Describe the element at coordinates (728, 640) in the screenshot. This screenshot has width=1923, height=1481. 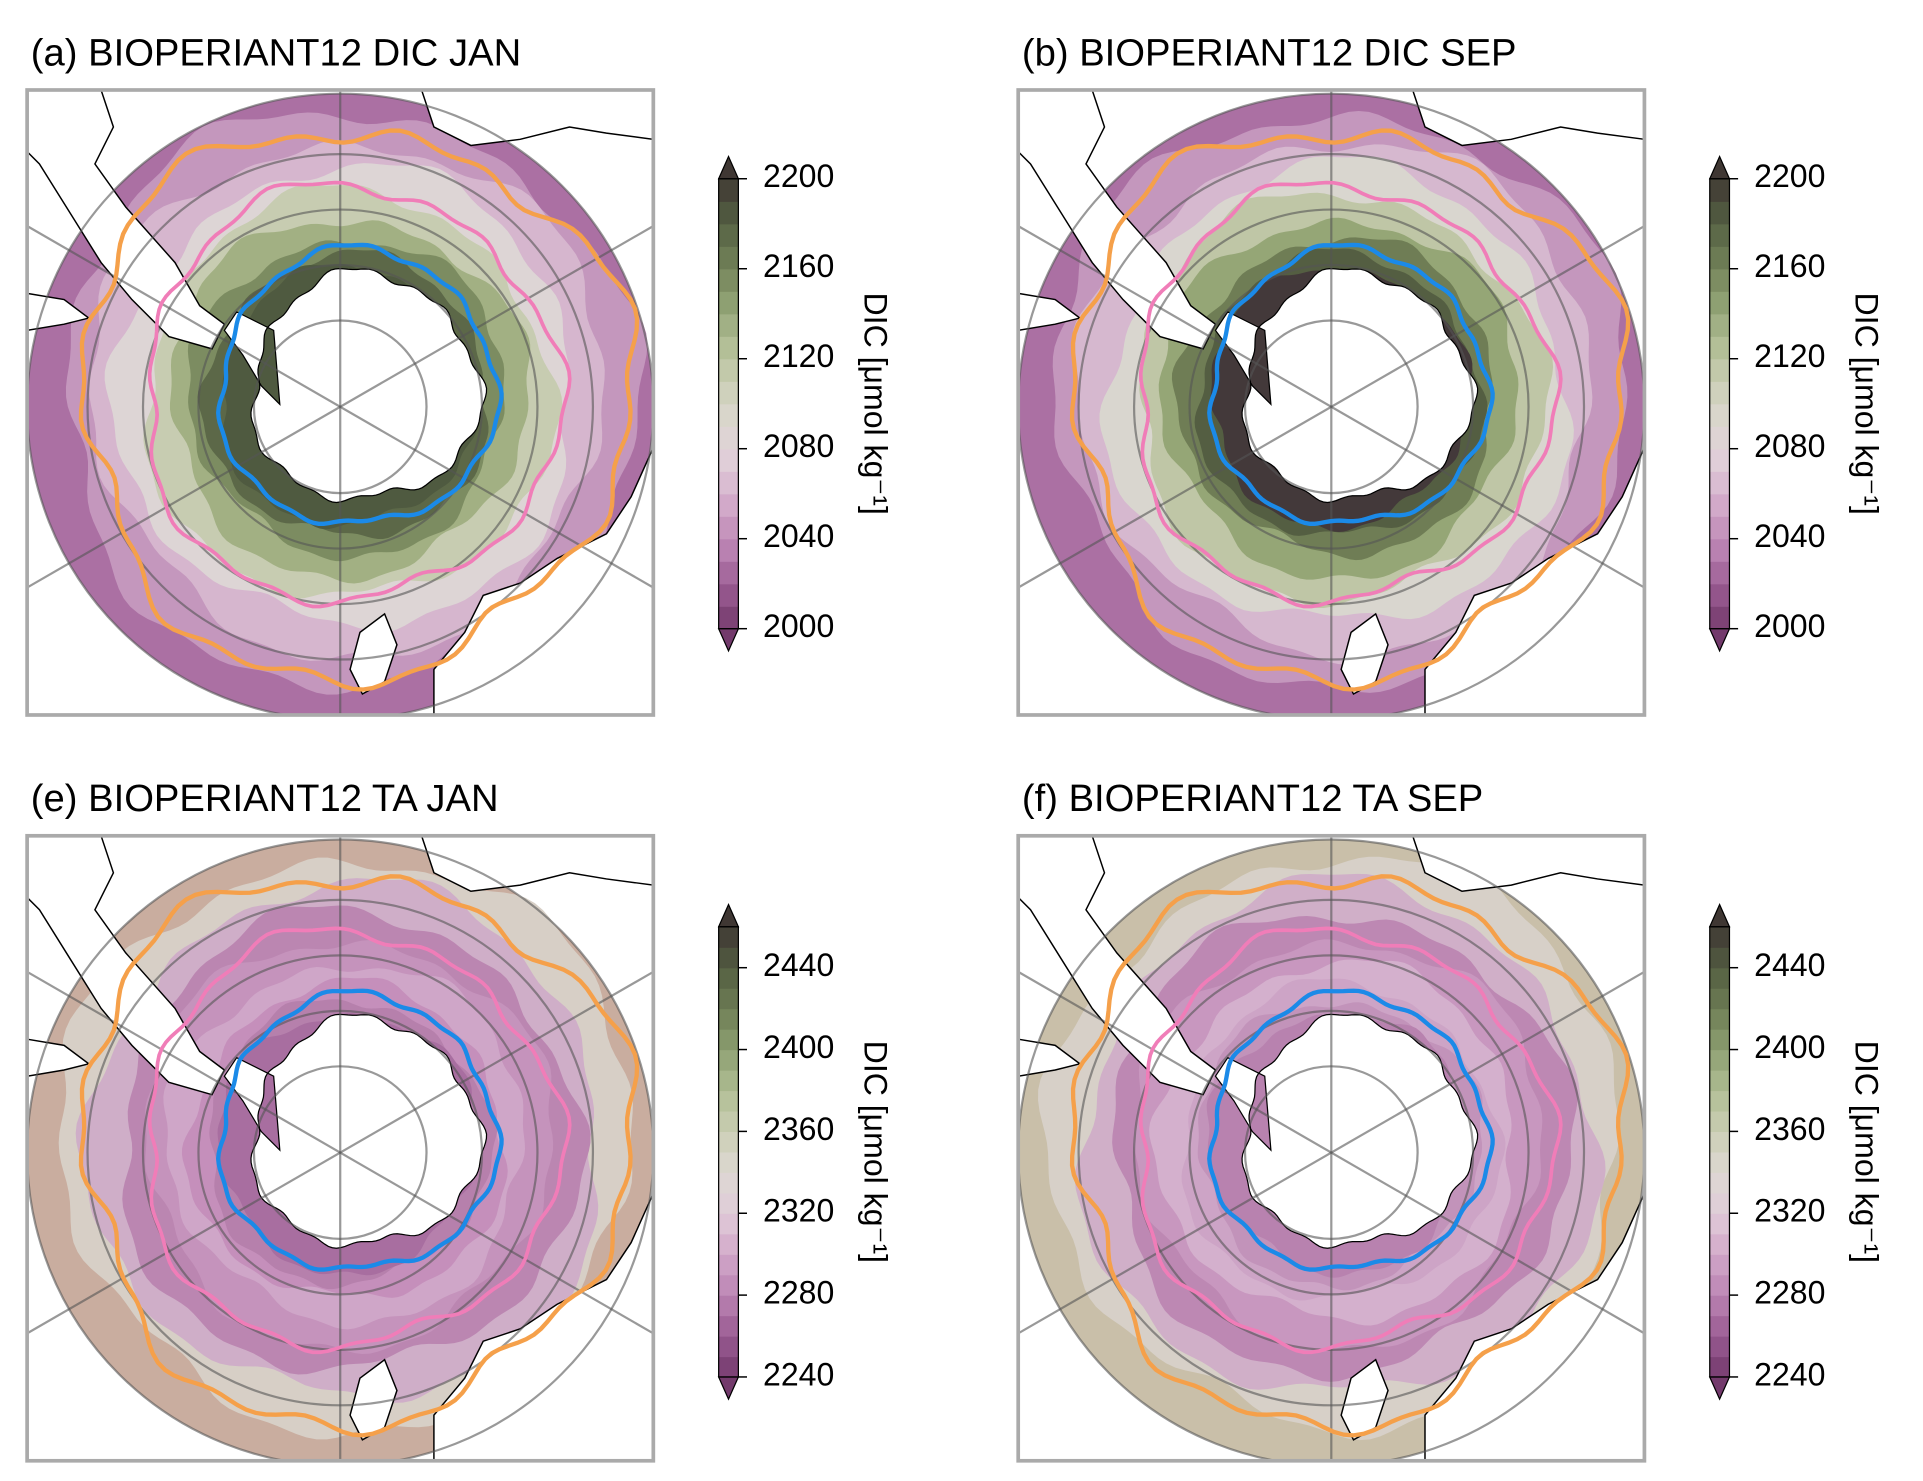
I see `colorbar-extend-min` at that location.